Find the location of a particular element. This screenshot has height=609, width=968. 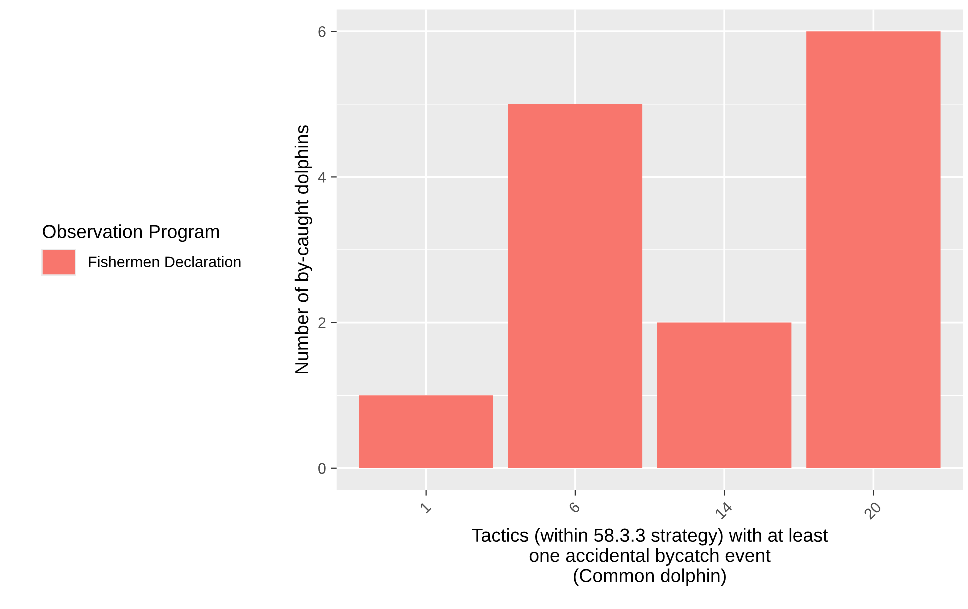

y-tick-label: 6 is located at coordinates (322, 32).